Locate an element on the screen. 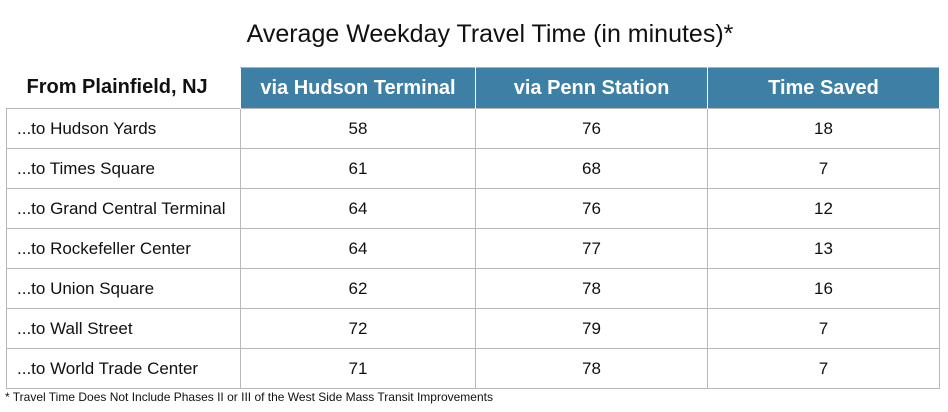 This screenshot has width=948, height=412. hudson-terminal-minutes: 71 is located at coordinates (358, 368).